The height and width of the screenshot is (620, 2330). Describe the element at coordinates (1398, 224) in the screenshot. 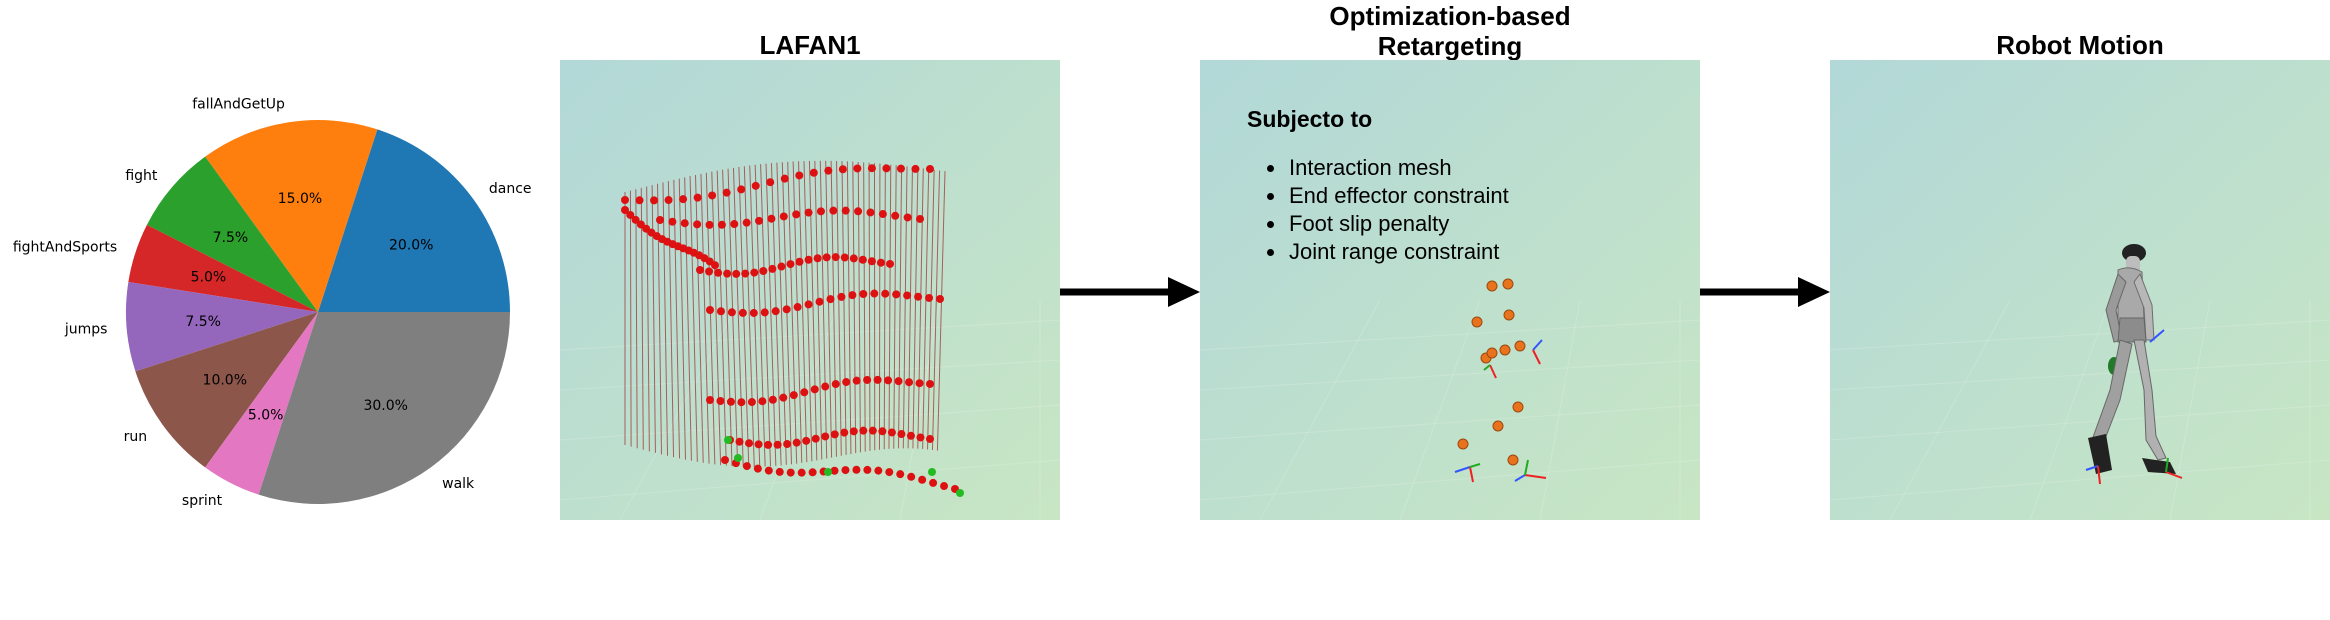

I see `constraint-item: Foot slip penalty` at that location.